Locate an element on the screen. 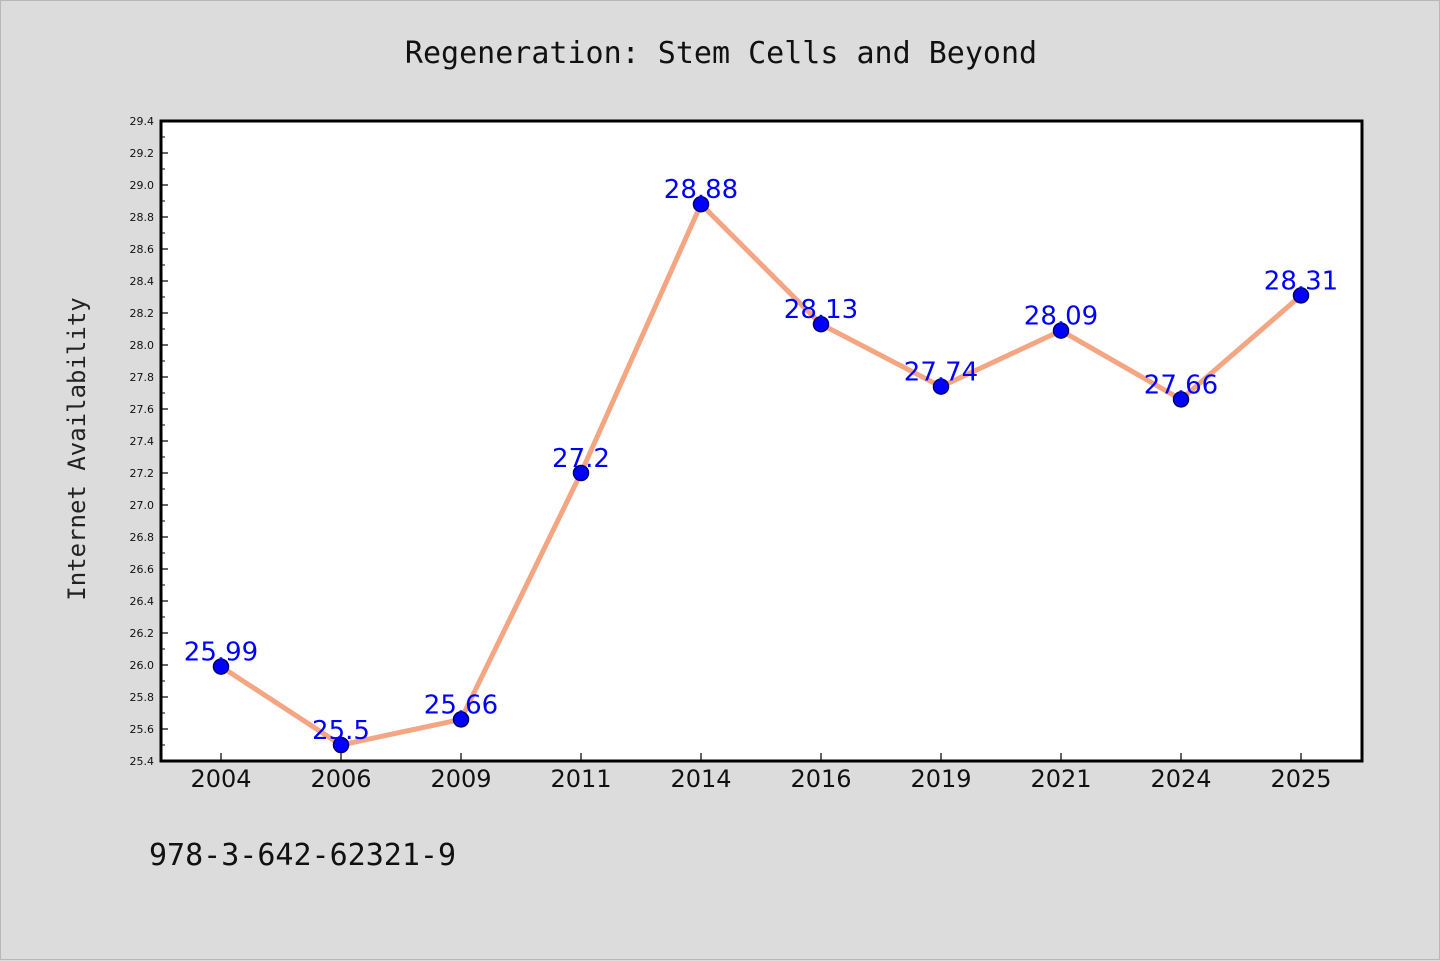 The height and width of the screenshot is (961, 1440). y-tick-label: 29.4 is located at coordinates (142, 121).